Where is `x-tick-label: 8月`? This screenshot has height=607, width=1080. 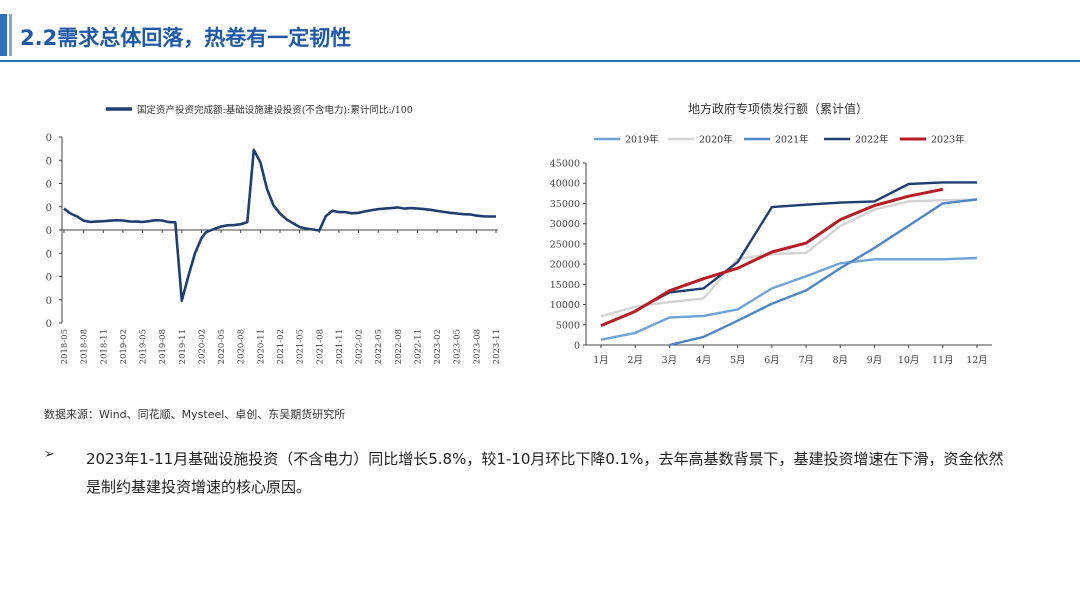
x-tick-label: 8月 is located at coordinates (840, 360).